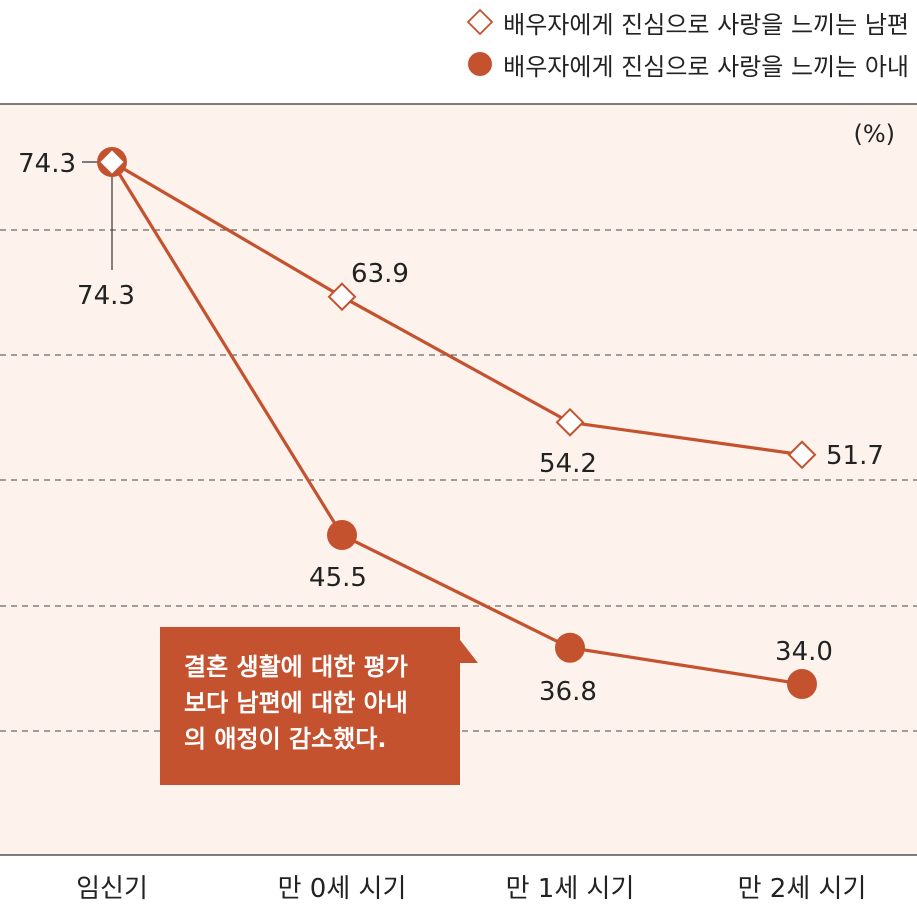 Image resolution: width=917 pixels, height=908 pixels. I want to click on callout-line-3: 의 애정이 감소했다., so click(285, 739).